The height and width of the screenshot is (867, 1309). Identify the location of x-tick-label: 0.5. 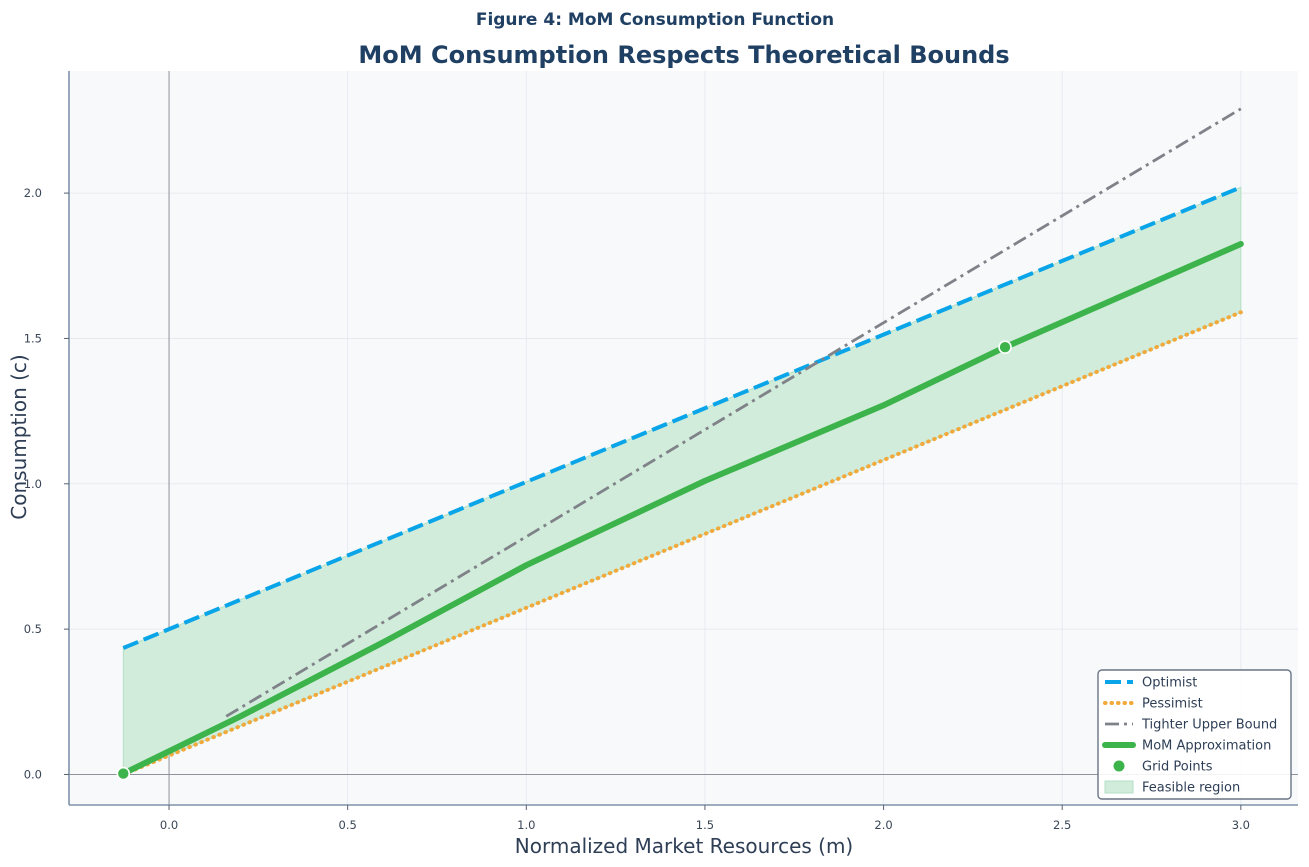
(348, 825).